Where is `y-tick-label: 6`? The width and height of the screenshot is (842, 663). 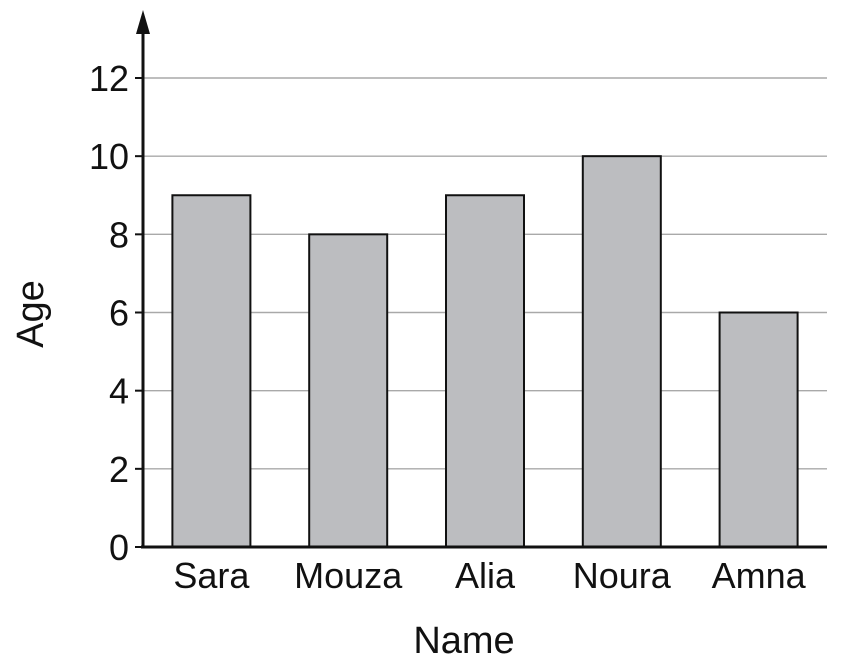
y-tick-label: 6 is located at coordinates (119, 313).